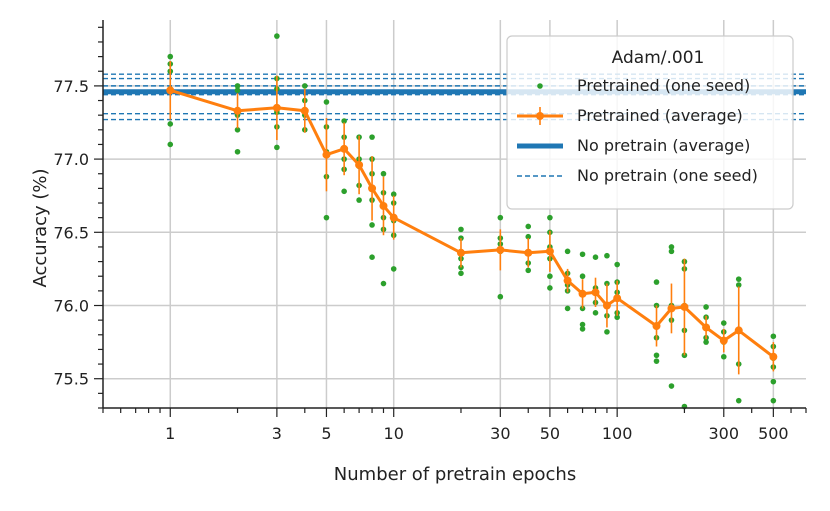  I want to click on x-tick-label: 300, so click(724, 433).